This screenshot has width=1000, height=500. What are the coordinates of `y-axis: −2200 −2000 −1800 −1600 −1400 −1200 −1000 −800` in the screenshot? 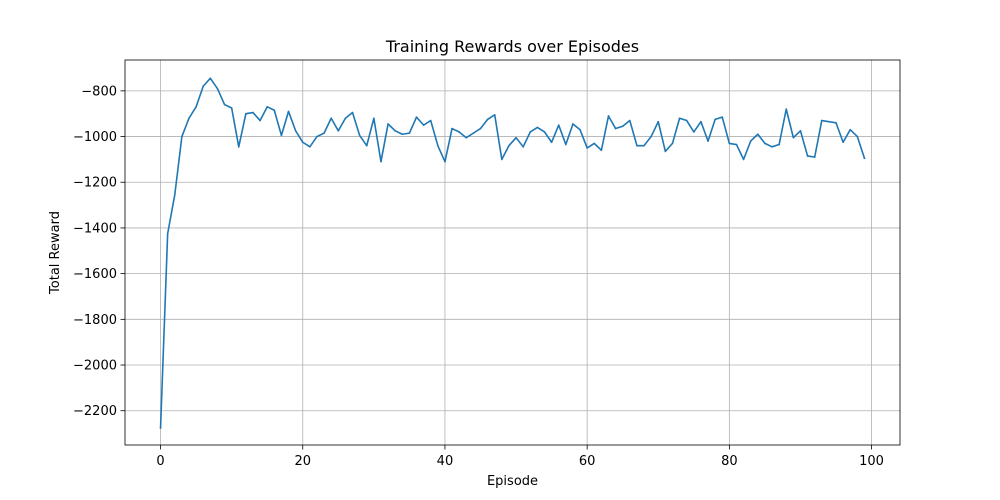 It's located at (99, 251).